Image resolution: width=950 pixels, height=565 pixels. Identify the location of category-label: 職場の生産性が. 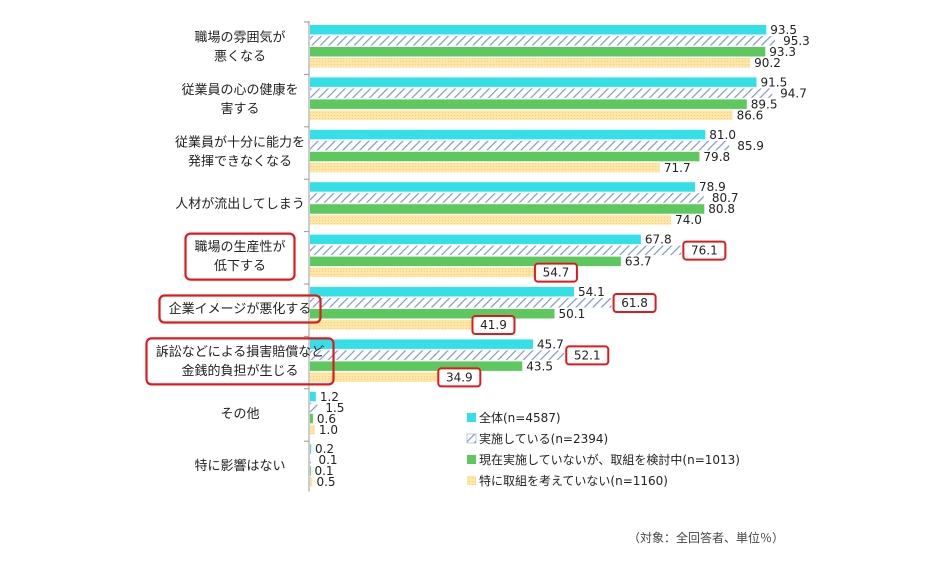
(239, 247).